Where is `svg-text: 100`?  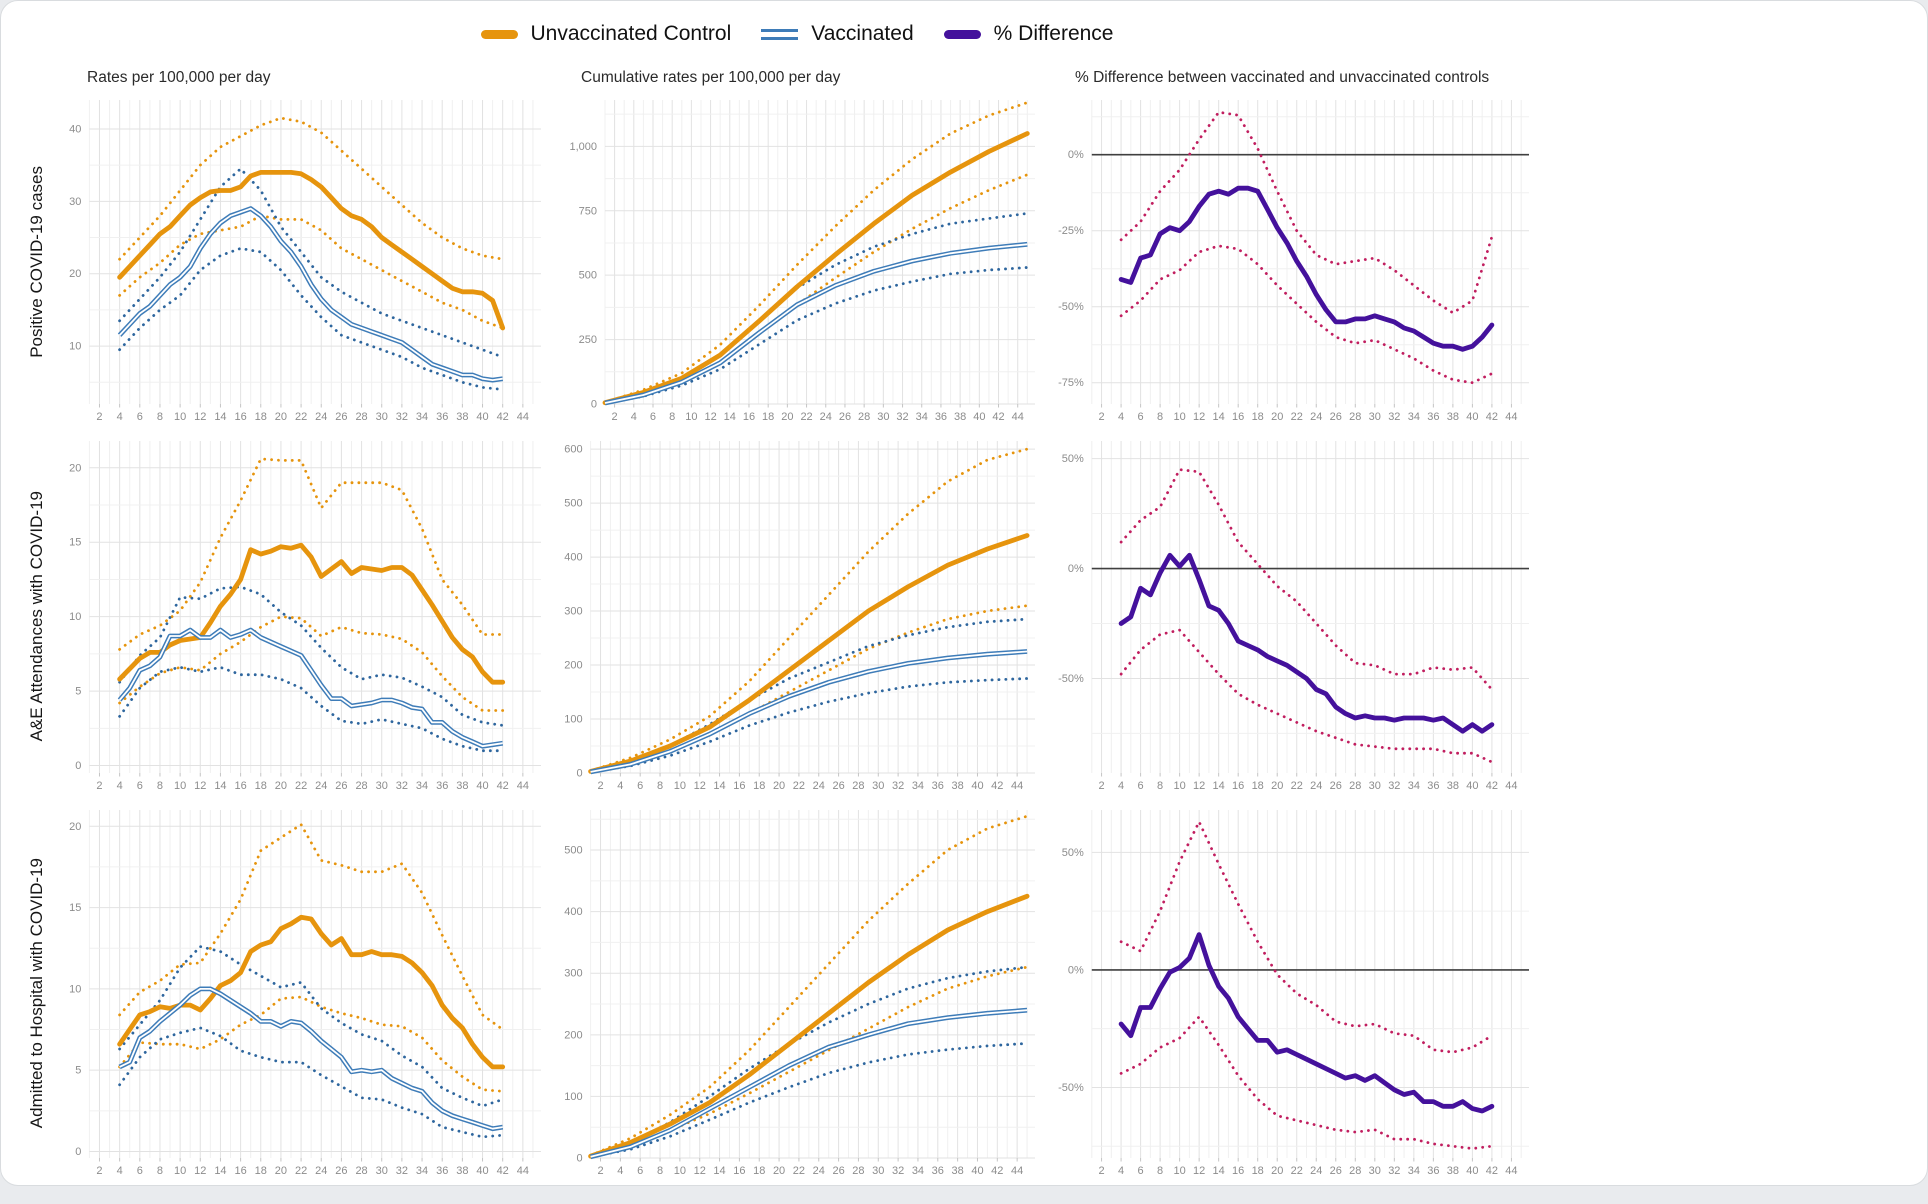 svg-text: 100 is located at coordinates (573, 720).